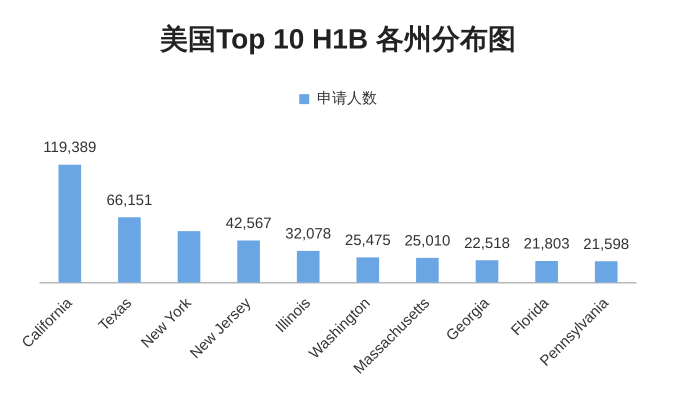 Image resolution: width=676 pixels, height=400 pixels. Describe the element at coordinates (129, 200) in the screenshot. I see `data-label: 66,151` at that location.